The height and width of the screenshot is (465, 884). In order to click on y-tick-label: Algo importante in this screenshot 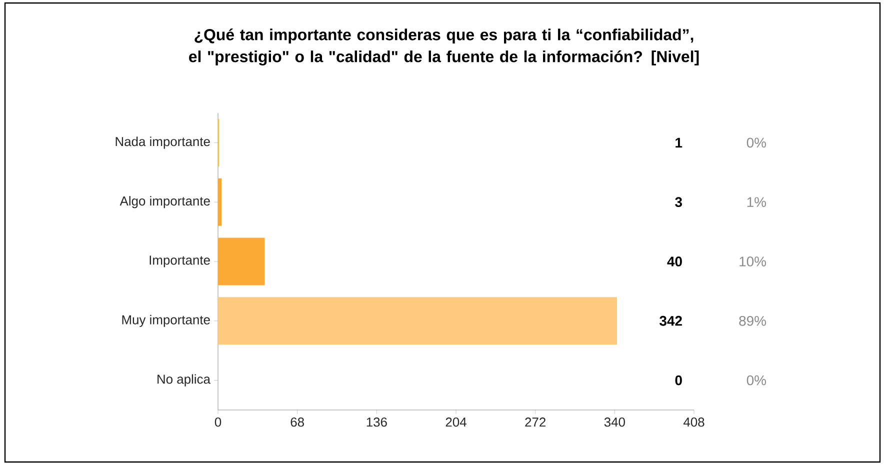, I will do `click(165, 202)`.